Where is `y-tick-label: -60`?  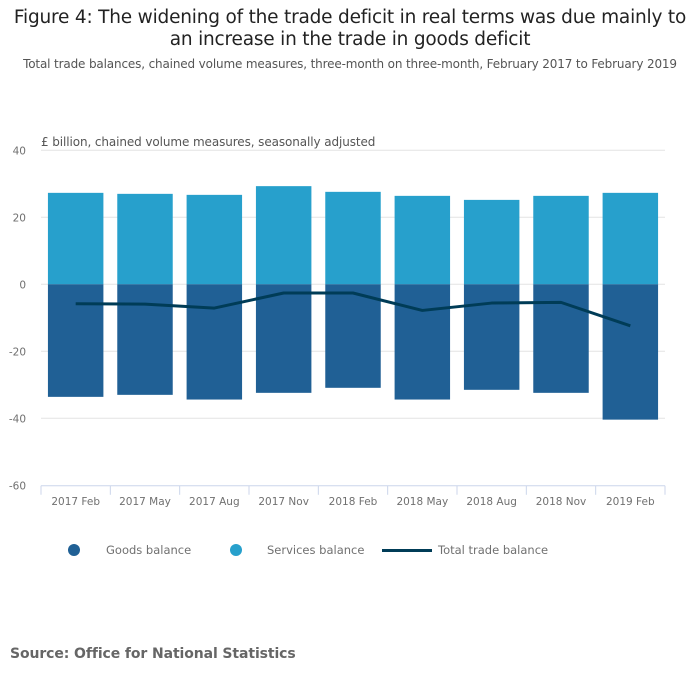 y-tick-label: -60 is located at coordinates (17, 486).